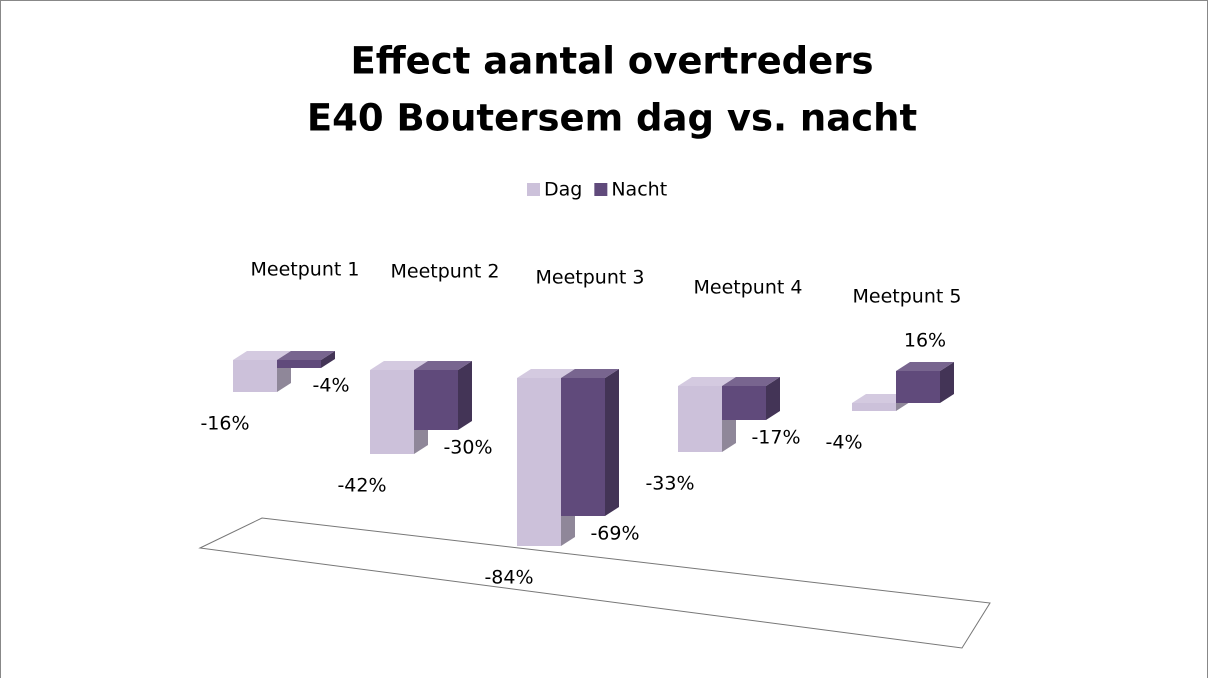  Describe the element at coordinates (907, 297) in the screenshot. I see `x-tick-label: Meetpunt 5` at that location.